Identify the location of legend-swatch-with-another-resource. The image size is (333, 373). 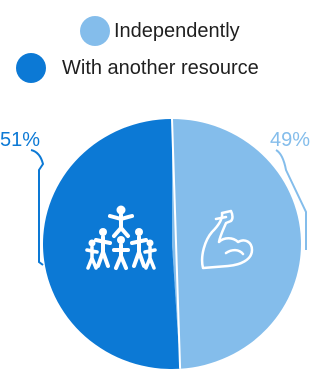
(31, 68).